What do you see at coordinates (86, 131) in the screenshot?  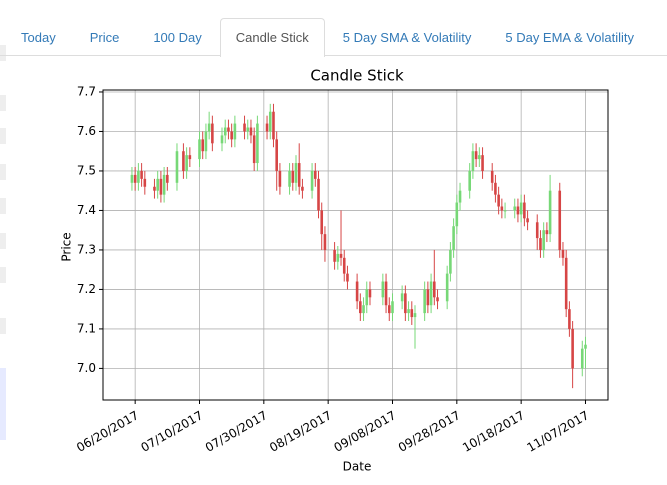 I see `y-tick-label: 7.6` at bounding box center [86, 131].